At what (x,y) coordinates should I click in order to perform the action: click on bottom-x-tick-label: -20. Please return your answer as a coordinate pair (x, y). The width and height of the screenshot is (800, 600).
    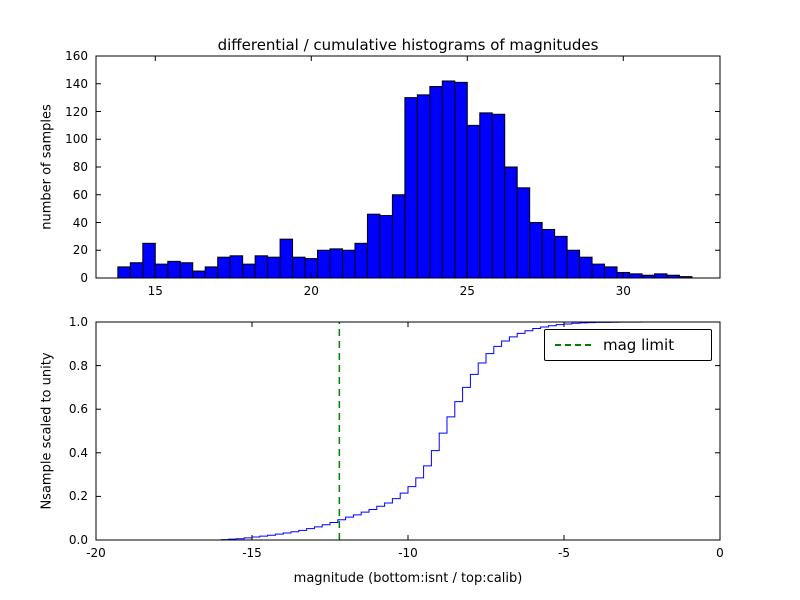
    Looking at the image, I should click on (96, 553).